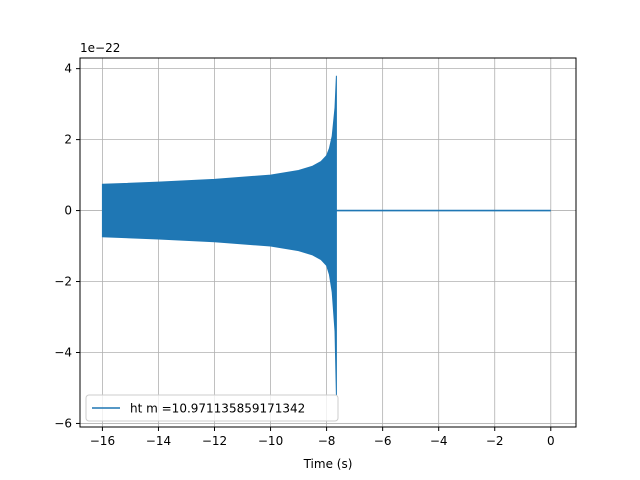 Image resolution: width=640 pixels, height=480 pixels. Describe the element at coordinates (551, 441) in the screenshot. I see `x-tick-label: 0` at that location.